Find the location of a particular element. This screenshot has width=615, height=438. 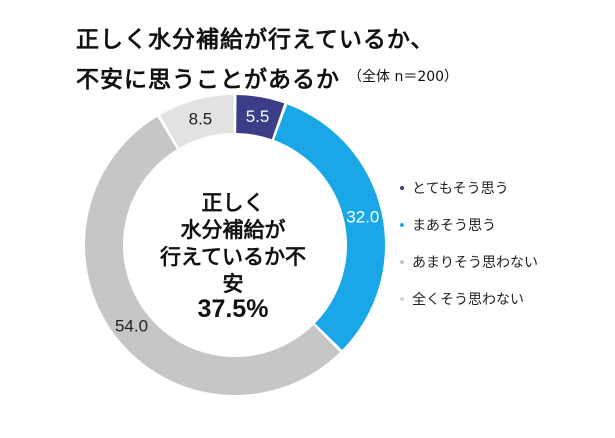

donut-center-value: 37.5% is located at coordinates (233, 309).